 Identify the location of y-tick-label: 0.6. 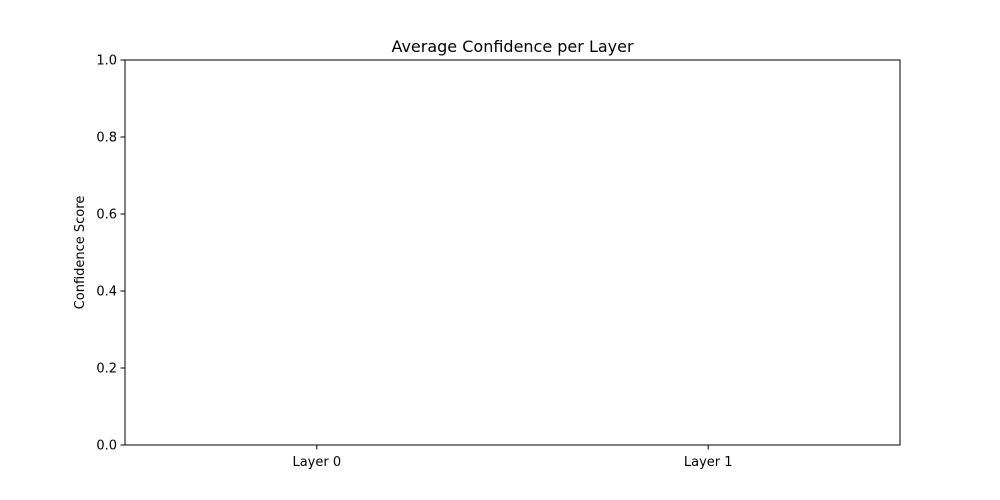
(106, 215).